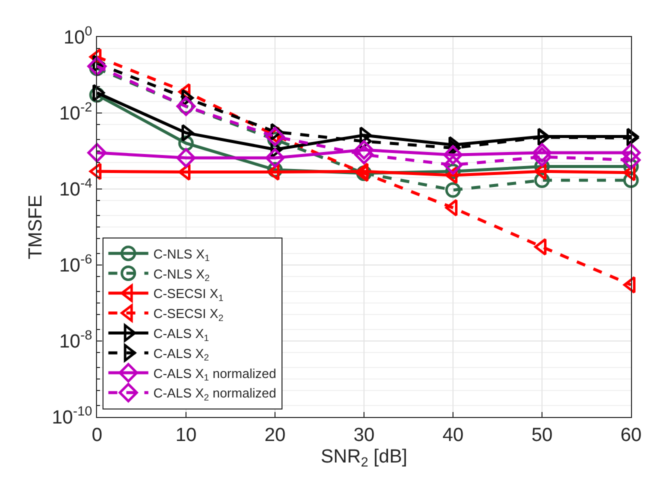  I want to click on y-axis-title: TMSFE, so click(36, 227).